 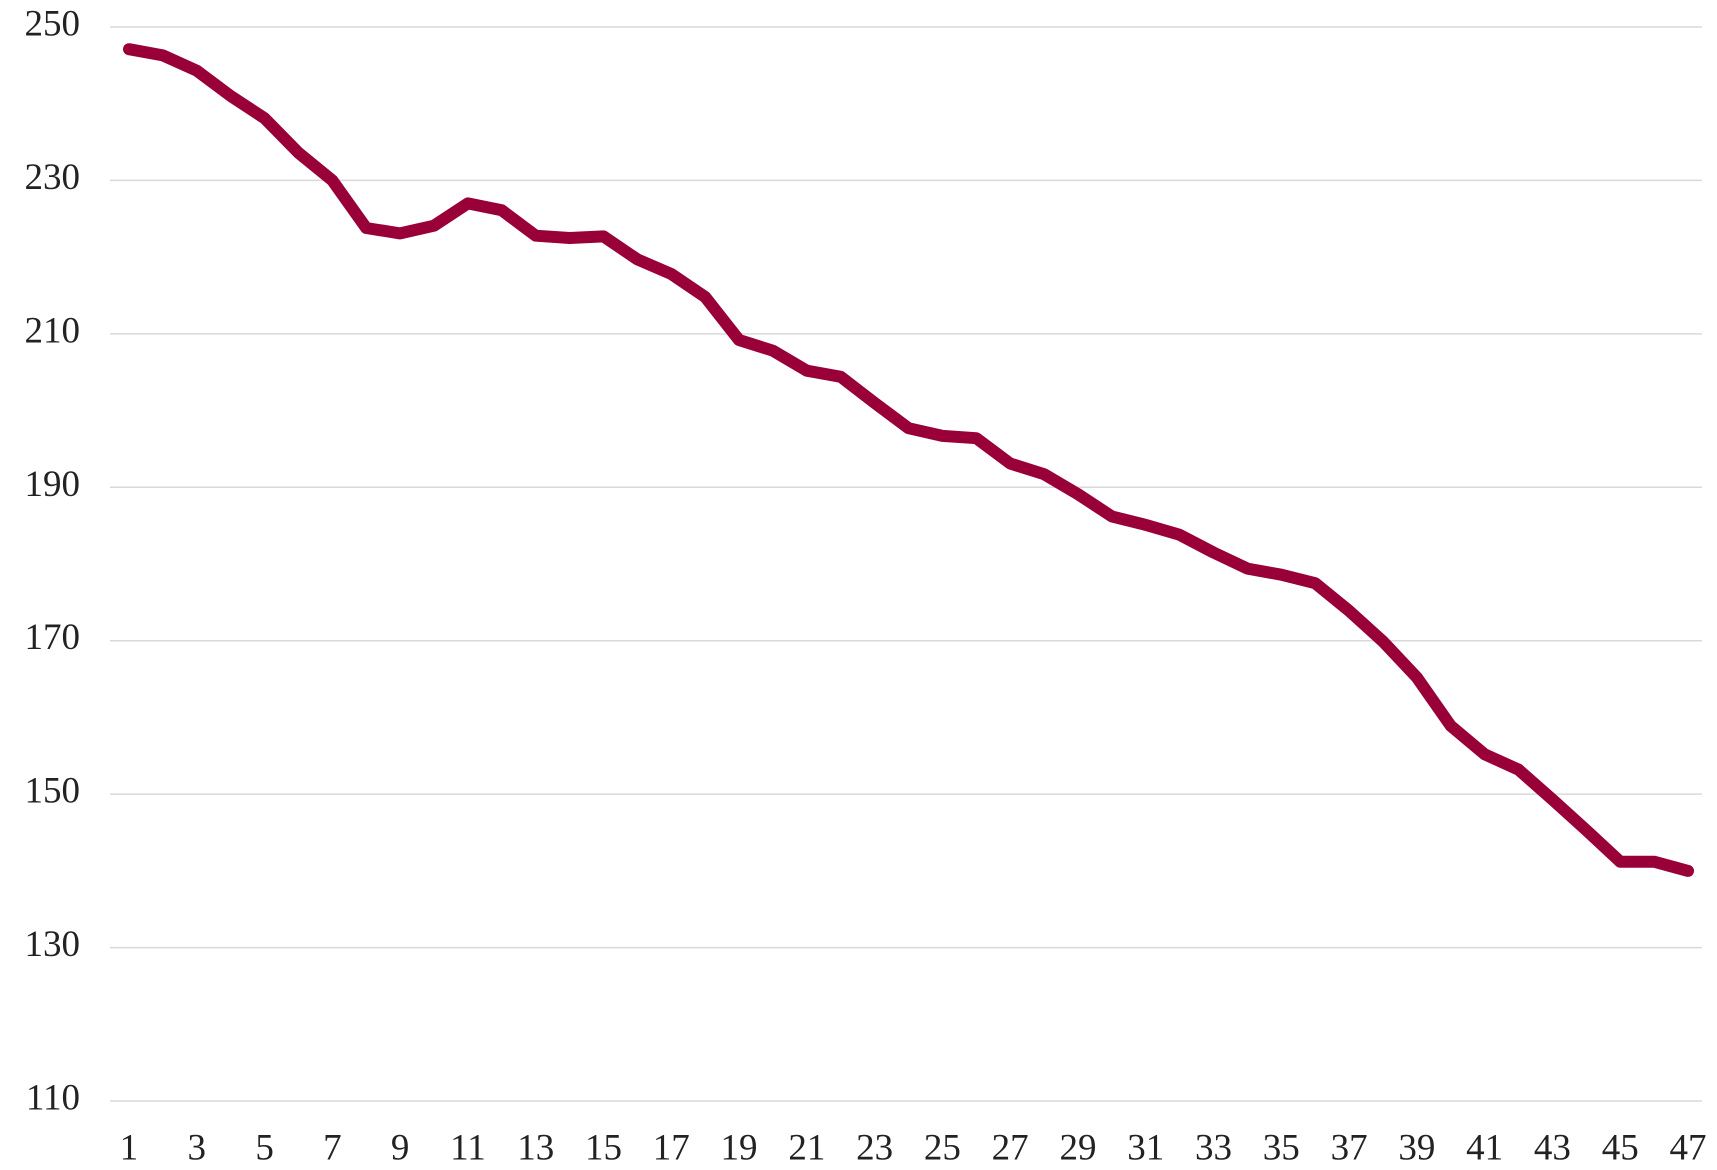 What do you see at coordinates (1416, 1147) in the screenshot?
I see `x-tick-label: 39` at bounding box center [1416, 1147].